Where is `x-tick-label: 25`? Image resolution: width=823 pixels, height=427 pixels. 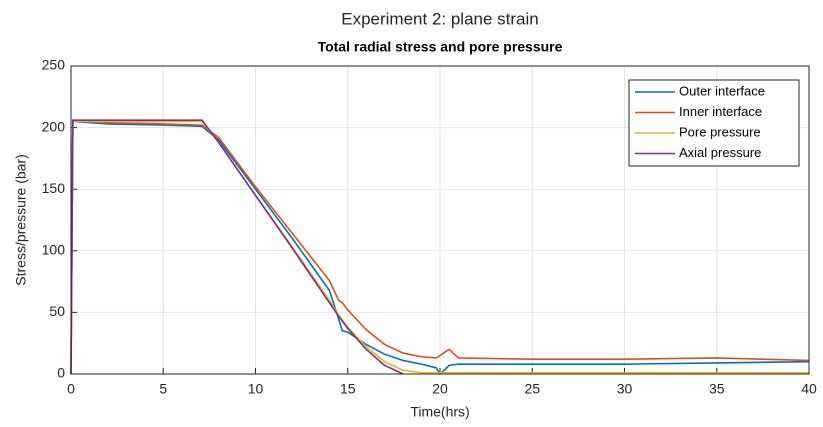
x-tick-label: 25 is located at coordinates (532, 389).